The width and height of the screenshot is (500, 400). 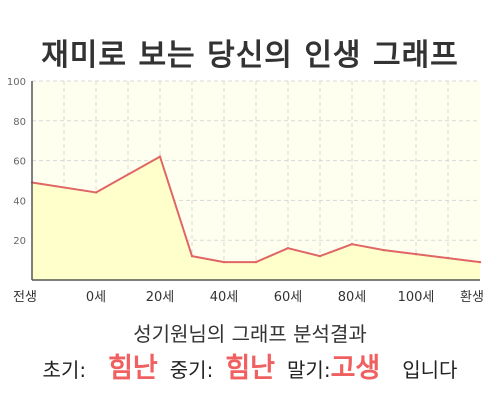 What do you see at coordinates (16, 82) in the screenshot?
I see `y-tick-label: 100` at bounding box center [16, 82].